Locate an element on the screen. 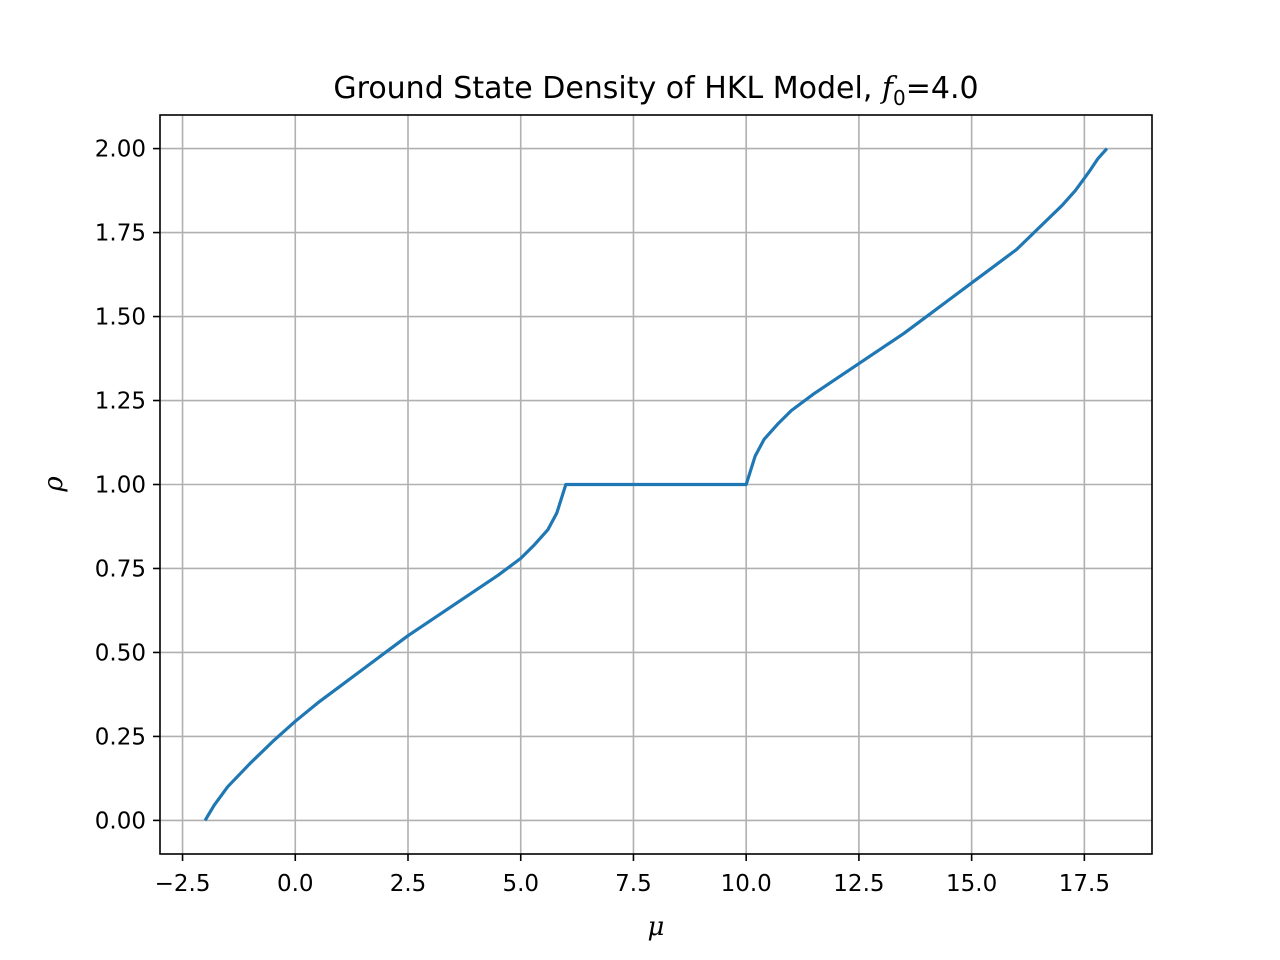 This screenshot has height=960, width=1280. x-tick-label: 7.5 is located at coordinates (633, 884).